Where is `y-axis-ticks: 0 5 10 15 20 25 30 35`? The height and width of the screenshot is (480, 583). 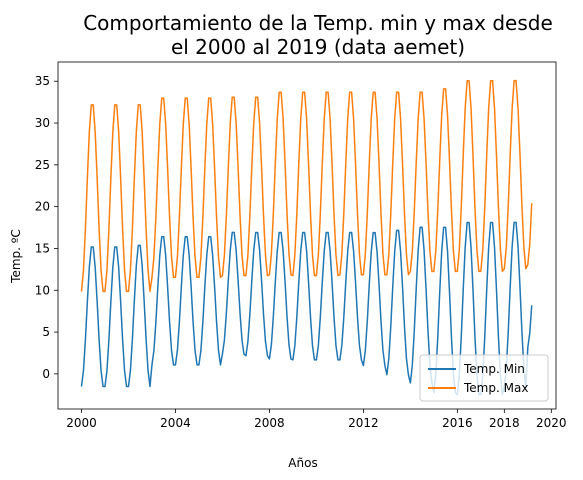
y-axis-ticks: 0 5 10 15 20 25 30 35 is located at coordinates (46, 227).